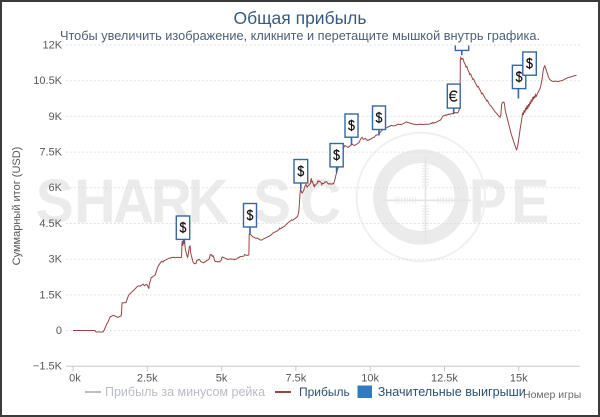 This screenshot has height=417, width=600. Describe the element at coordinates (208, 201) in the screenshot. I see `svg-text: K` at that location.